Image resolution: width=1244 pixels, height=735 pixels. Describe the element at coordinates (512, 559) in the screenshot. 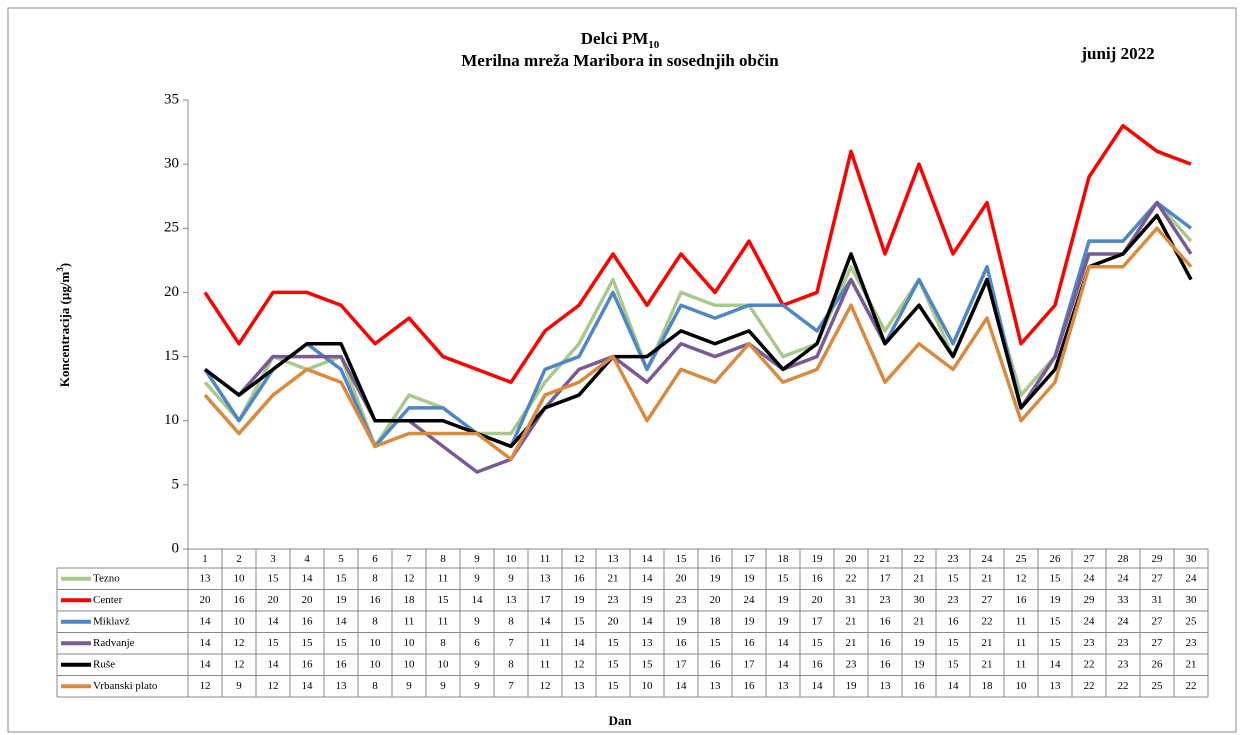

I see `x-tick-label: 10` at that location.